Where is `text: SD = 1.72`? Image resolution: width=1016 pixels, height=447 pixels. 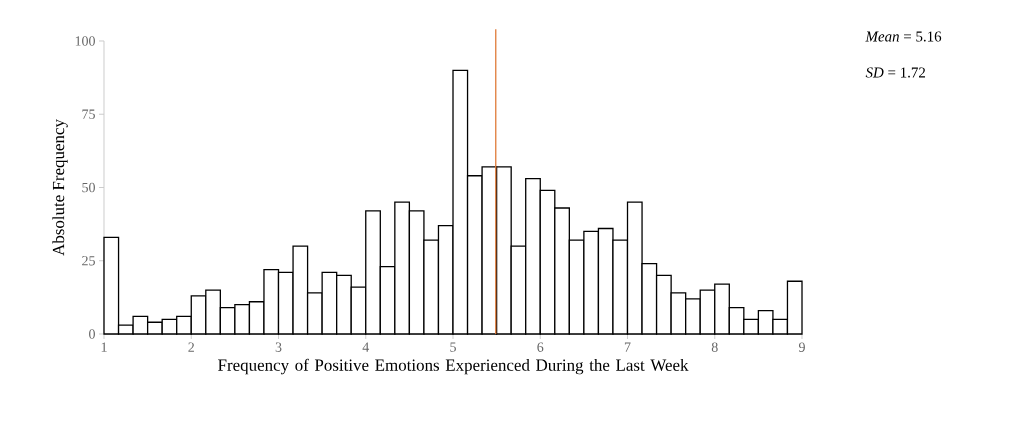 text: SD = 1.72 is located at coordinates (895, 72).